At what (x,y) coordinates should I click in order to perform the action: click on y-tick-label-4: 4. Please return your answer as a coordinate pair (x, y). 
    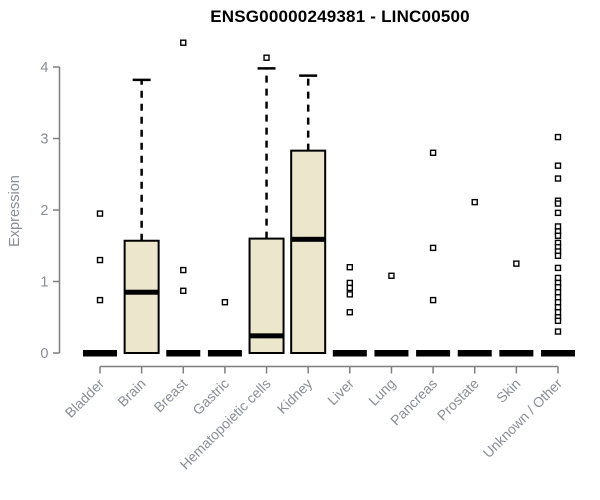
    Looking at the image, I should click on (44, 68).